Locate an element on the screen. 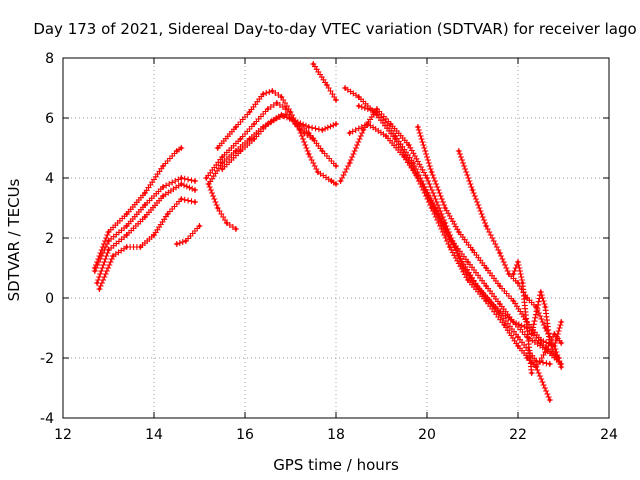 Image resolution: width=640 pixels, height=480 pixels. x-tick-label: 14 is located at coordinates (154, 435).